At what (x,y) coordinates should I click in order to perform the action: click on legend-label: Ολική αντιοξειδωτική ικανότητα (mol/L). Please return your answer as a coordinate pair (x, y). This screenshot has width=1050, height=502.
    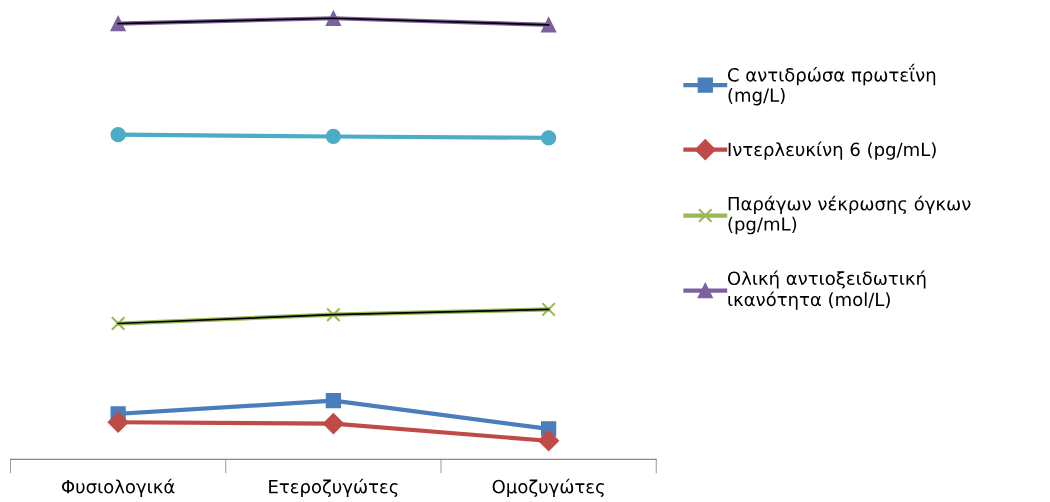
    Looking at the image, I should click on (826, 290).